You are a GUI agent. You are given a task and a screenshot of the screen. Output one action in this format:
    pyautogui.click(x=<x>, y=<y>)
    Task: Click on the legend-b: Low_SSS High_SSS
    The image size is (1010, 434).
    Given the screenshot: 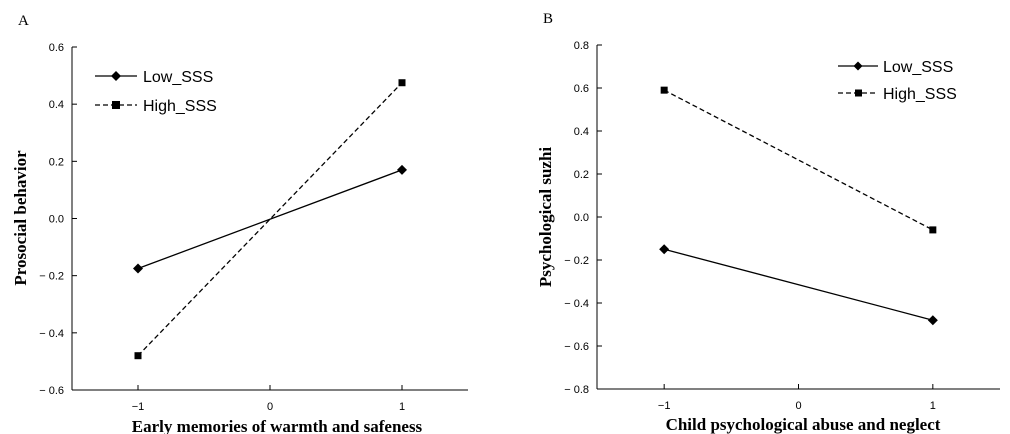 What is the action you would take?
    pyautogui.click(x=897, y=81)
    